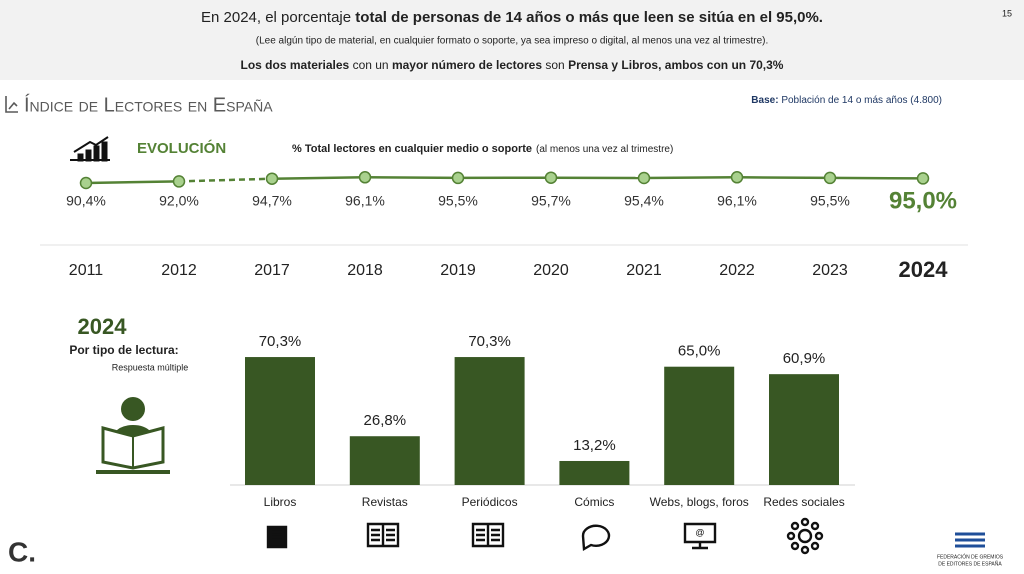 The image size is (1024, 574). Describe the element at coordinates (490, 502) in the screenshot. I see `x-tick-label: Periódicos` at that location.